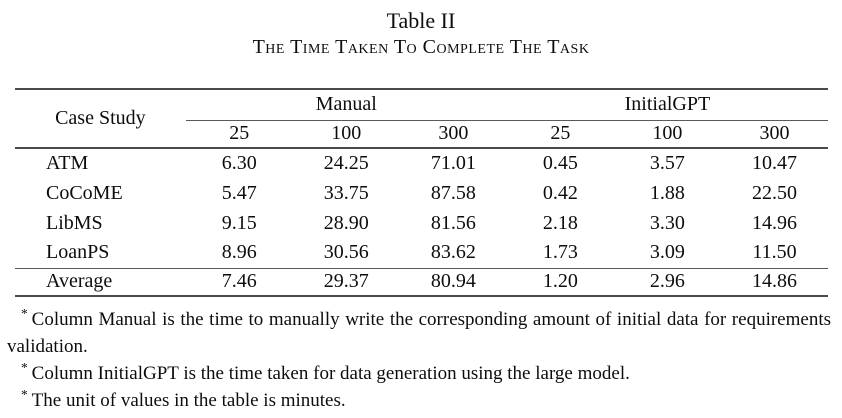 Image resolution: width=842 pixels, height=418 pixels. What do you see at coordinates (239, 192) in the screenshot?
I see `cell-value: 5.47` at bounding box center [239, 192].